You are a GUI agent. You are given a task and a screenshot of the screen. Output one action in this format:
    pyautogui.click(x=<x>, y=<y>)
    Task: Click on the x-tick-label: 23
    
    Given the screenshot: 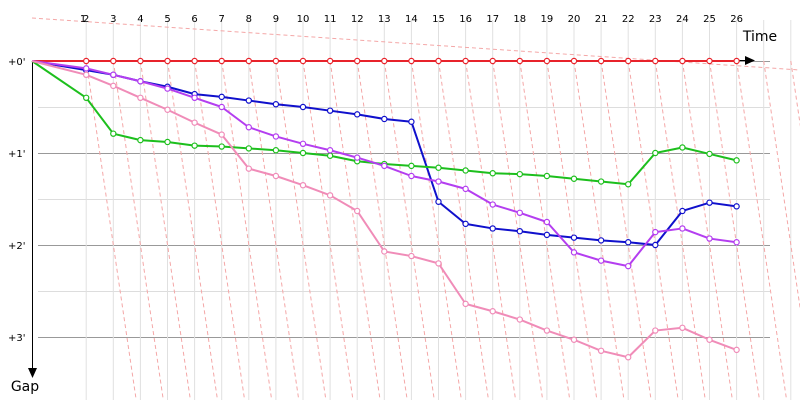 What is the action you would take?
    pyautogui.click(x=655, y=19)
    